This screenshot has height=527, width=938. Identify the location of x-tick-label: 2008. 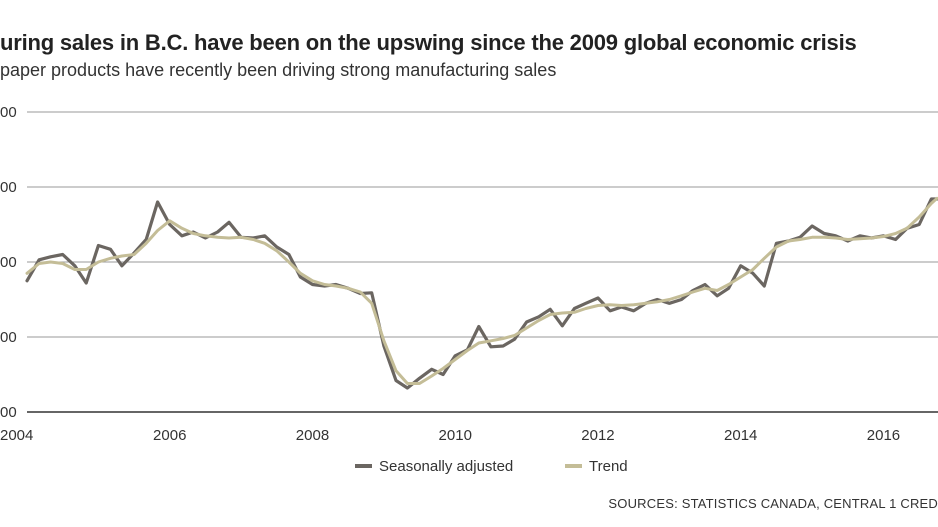
(312, 435).